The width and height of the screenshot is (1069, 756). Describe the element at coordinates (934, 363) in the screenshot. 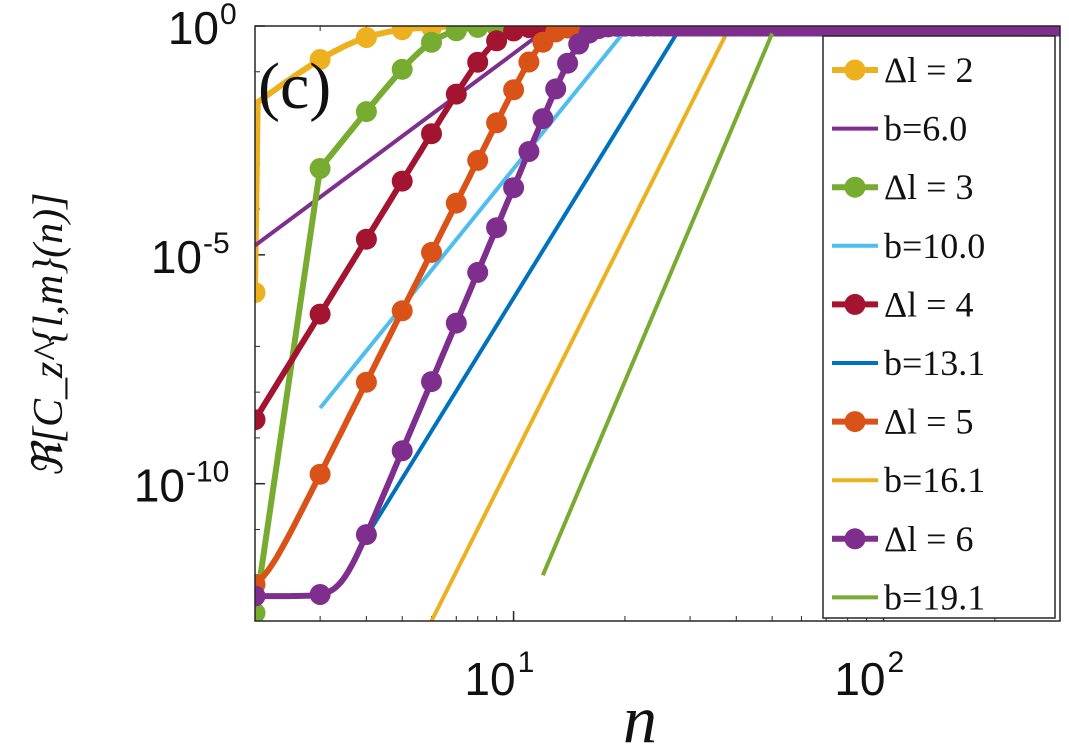

I see `legend-label: b=13.1` at that location.